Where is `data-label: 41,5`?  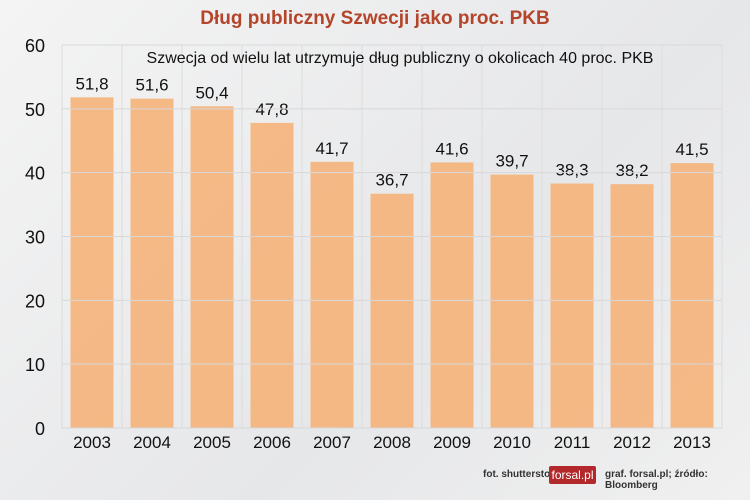
data-label: 41,5 is located at coordinates (691, 149).